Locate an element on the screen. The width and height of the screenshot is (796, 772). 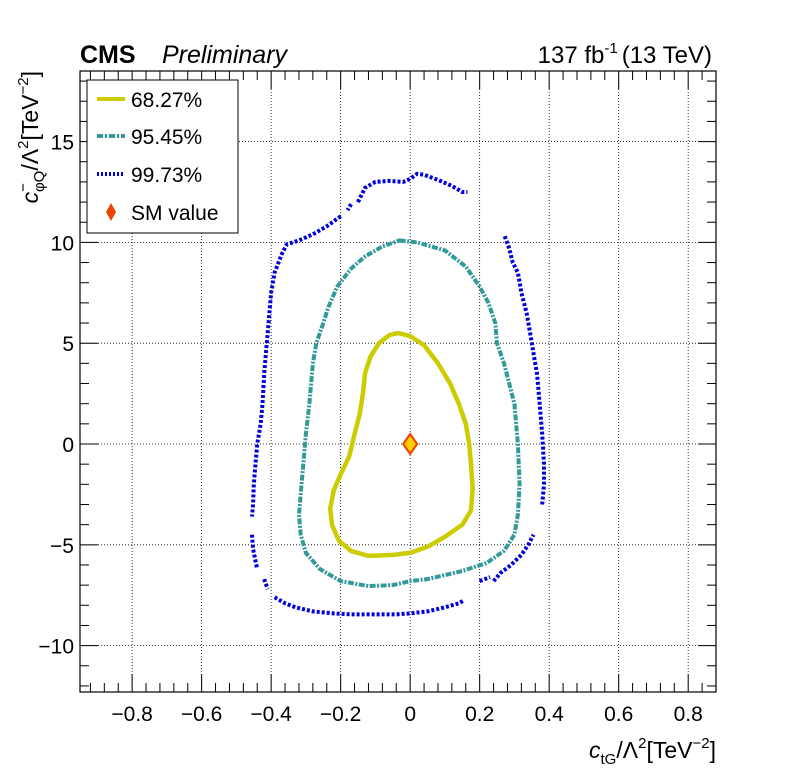
y-sq: 2 is located at coordinates (23, 145).